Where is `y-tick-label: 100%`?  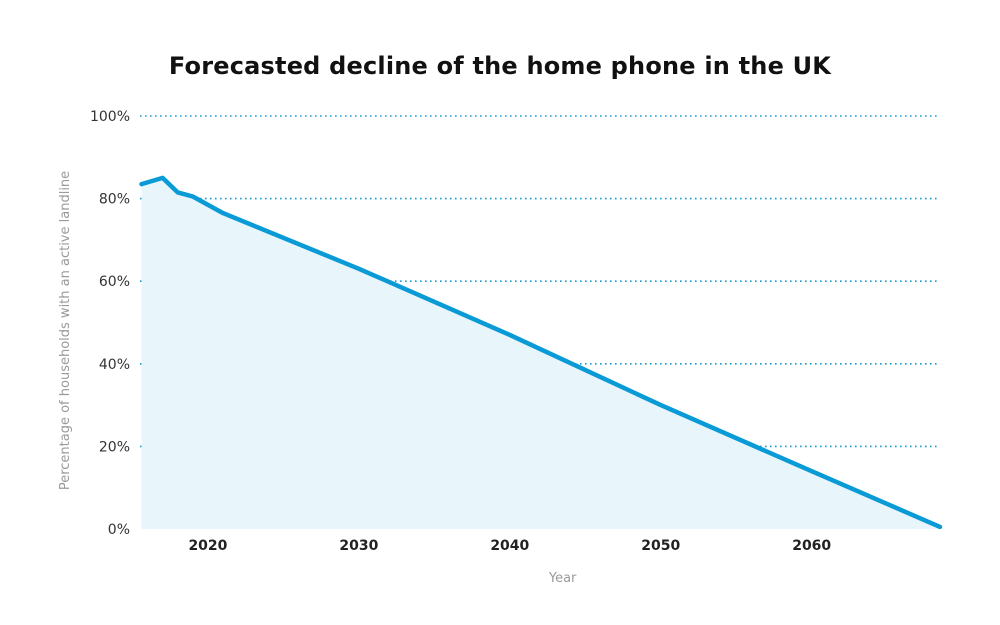 y-tick-label: 100% is located at coordinates (110, 117).